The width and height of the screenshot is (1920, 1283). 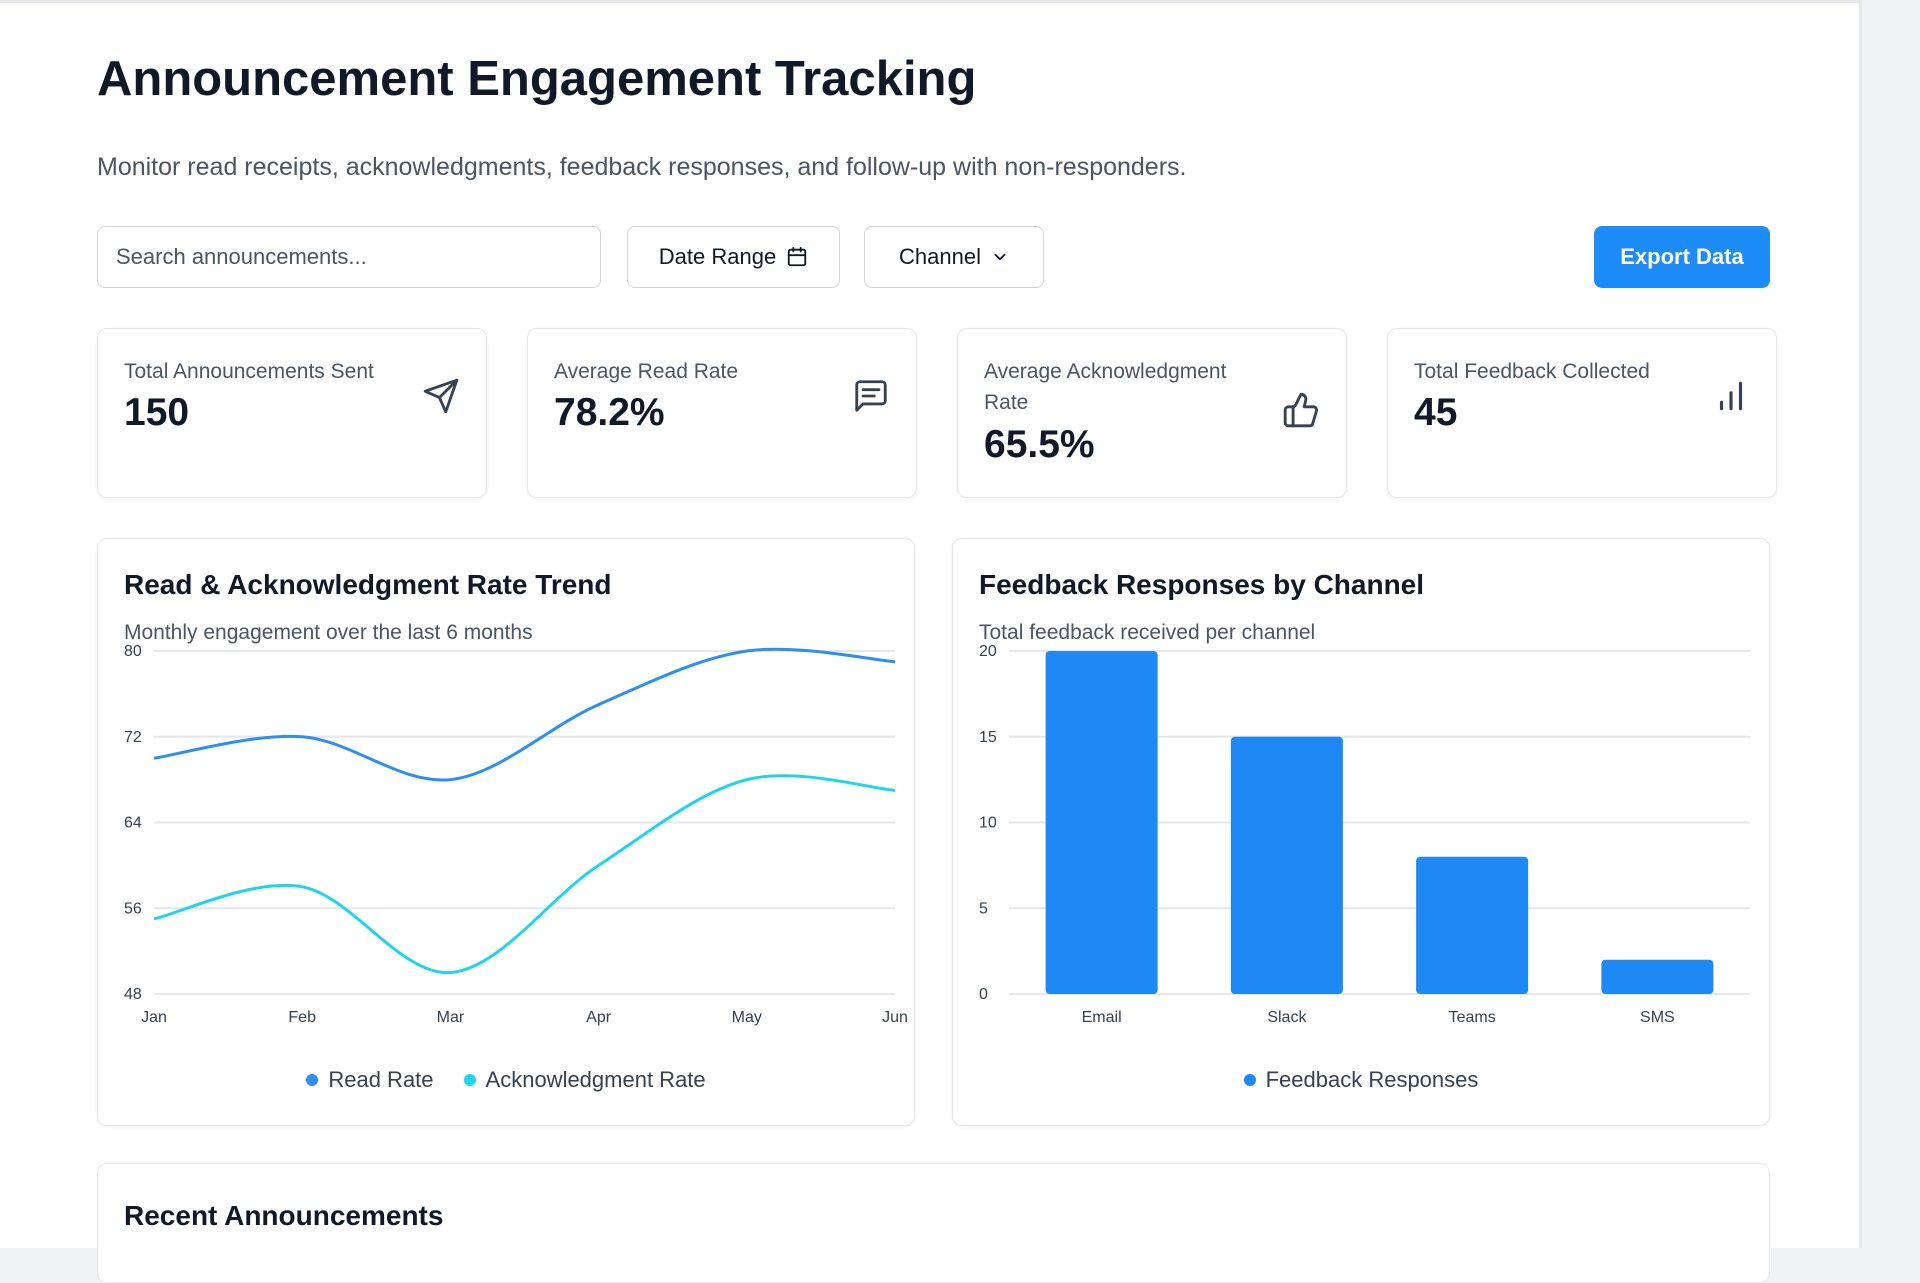 I want to click on stat-value: 78.2%, so click(x=609, y=412).